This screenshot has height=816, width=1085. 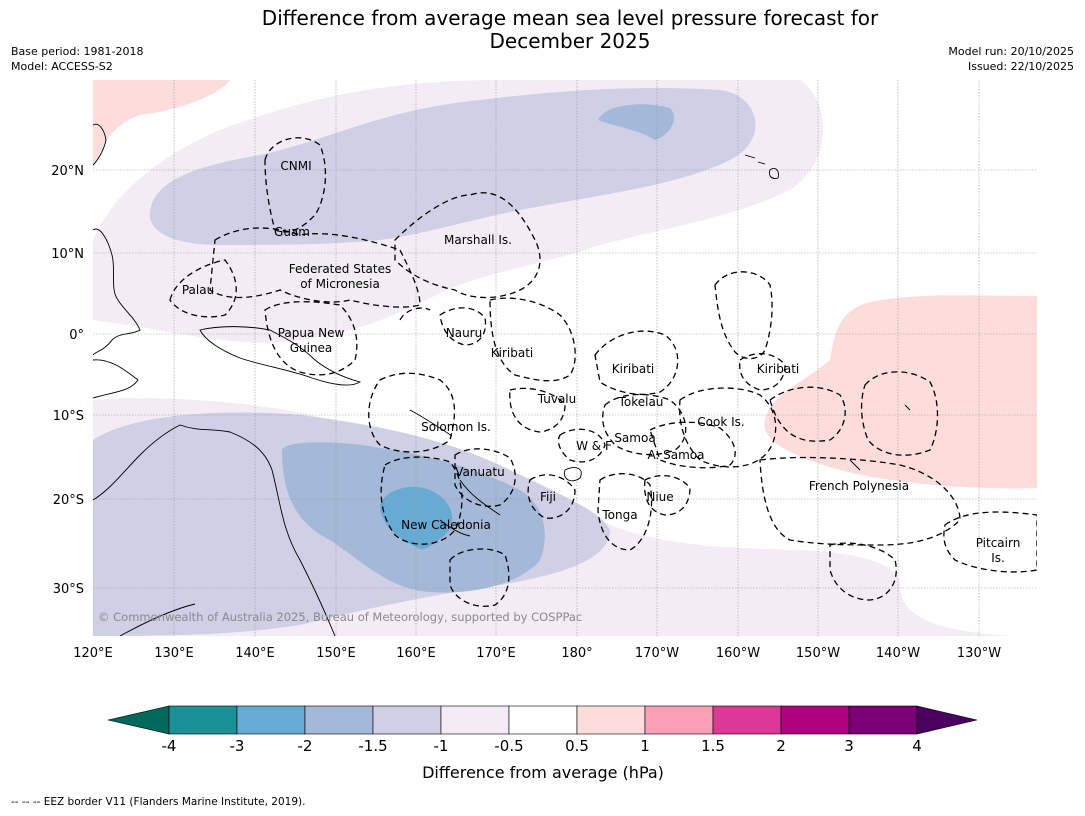 I want to click on colorbar-tick: 1.5, so click(x=713, y=746).